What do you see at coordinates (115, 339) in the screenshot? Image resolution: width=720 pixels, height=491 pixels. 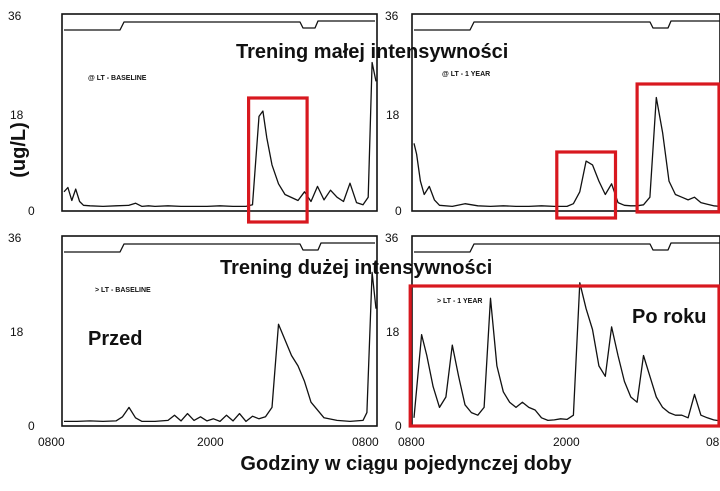 I see `label-before: Przed` at bounding box center [115, 339].